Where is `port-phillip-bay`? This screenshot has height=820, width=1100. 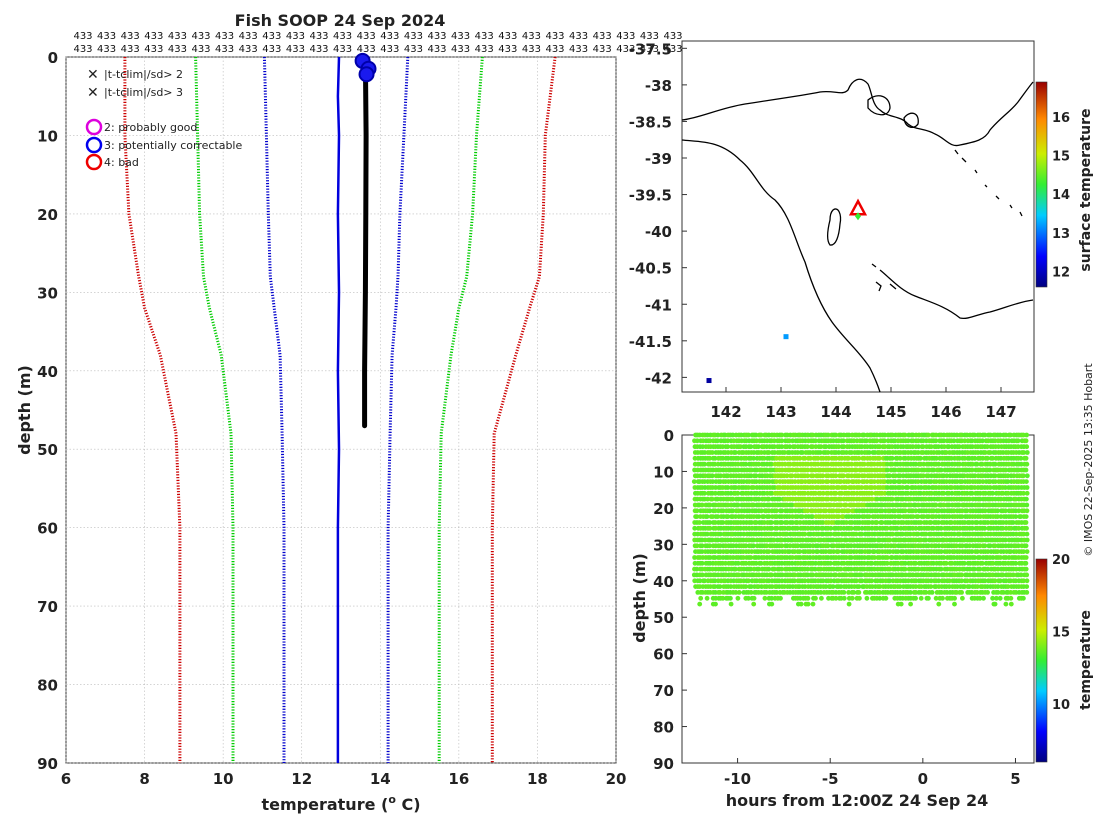 port-phillip-bay is located at coordinates (879, 105).